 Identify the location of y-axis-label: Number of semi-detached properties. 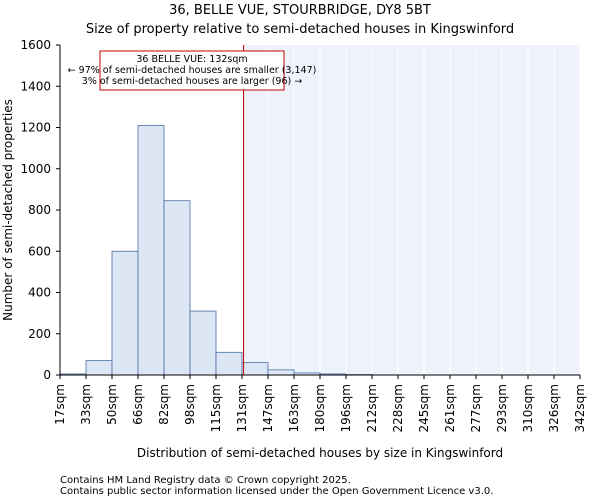
(8, 210).